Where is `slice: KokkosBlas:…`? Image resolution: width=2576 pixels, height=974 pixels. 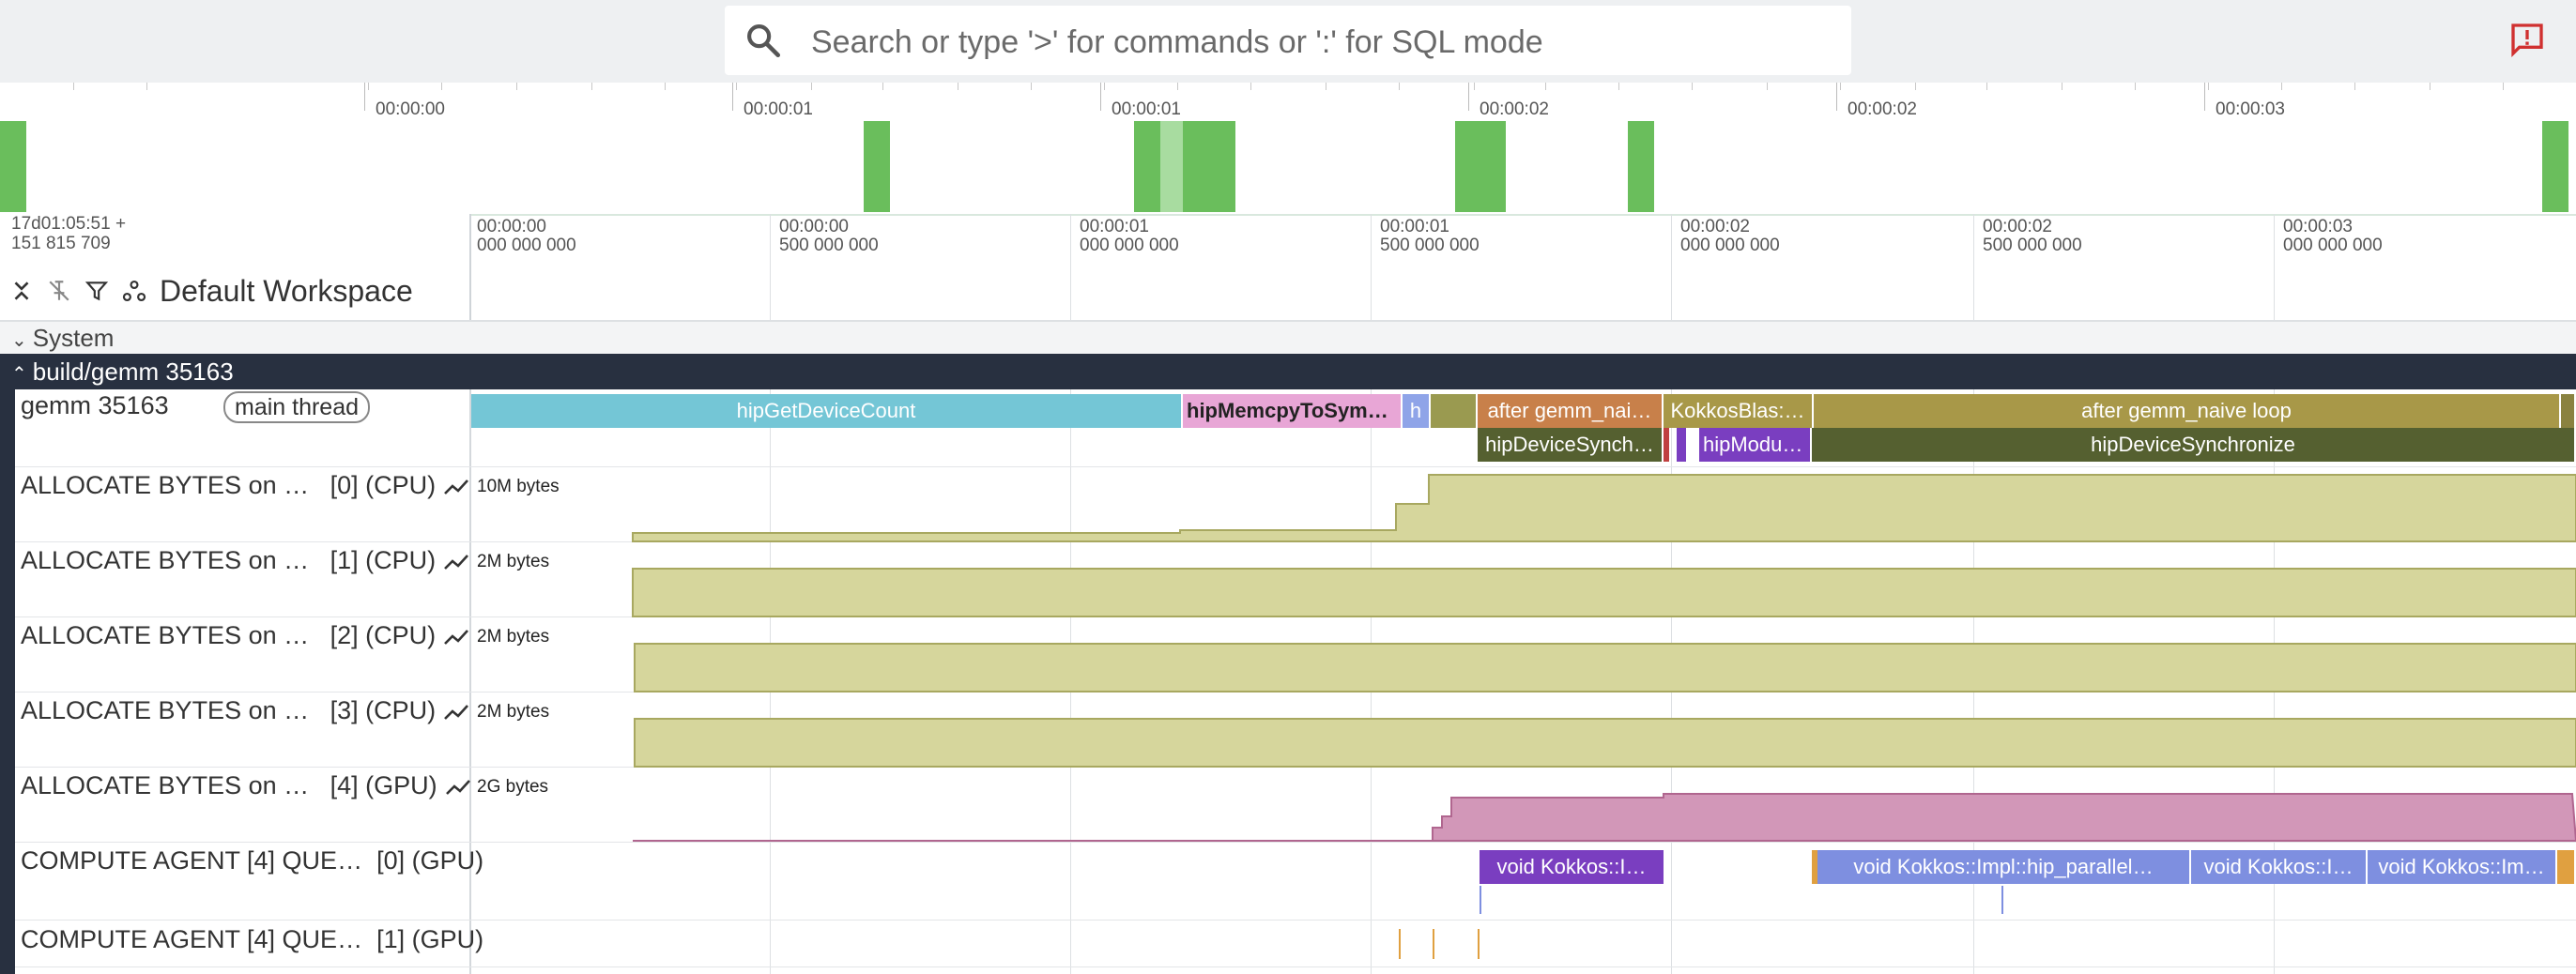 slice: KokkosBlas:… is located at coordinates (1738, 411).